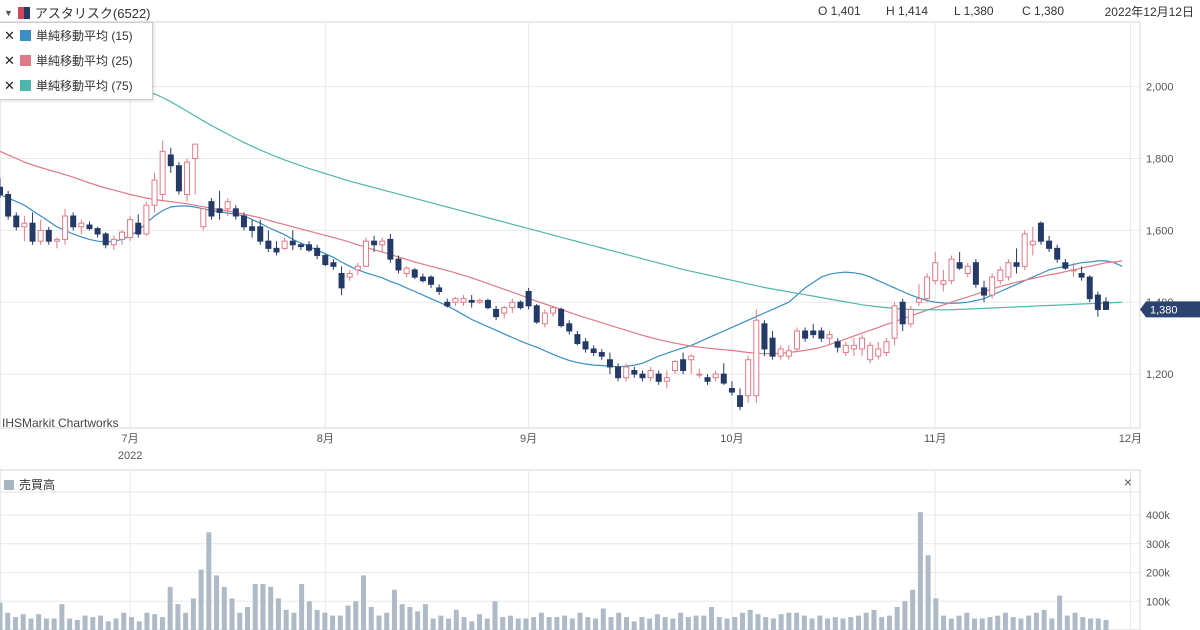  I want to click on legend-item-sma75: ✕ 単純移動平均 (75), so click(76, 85).